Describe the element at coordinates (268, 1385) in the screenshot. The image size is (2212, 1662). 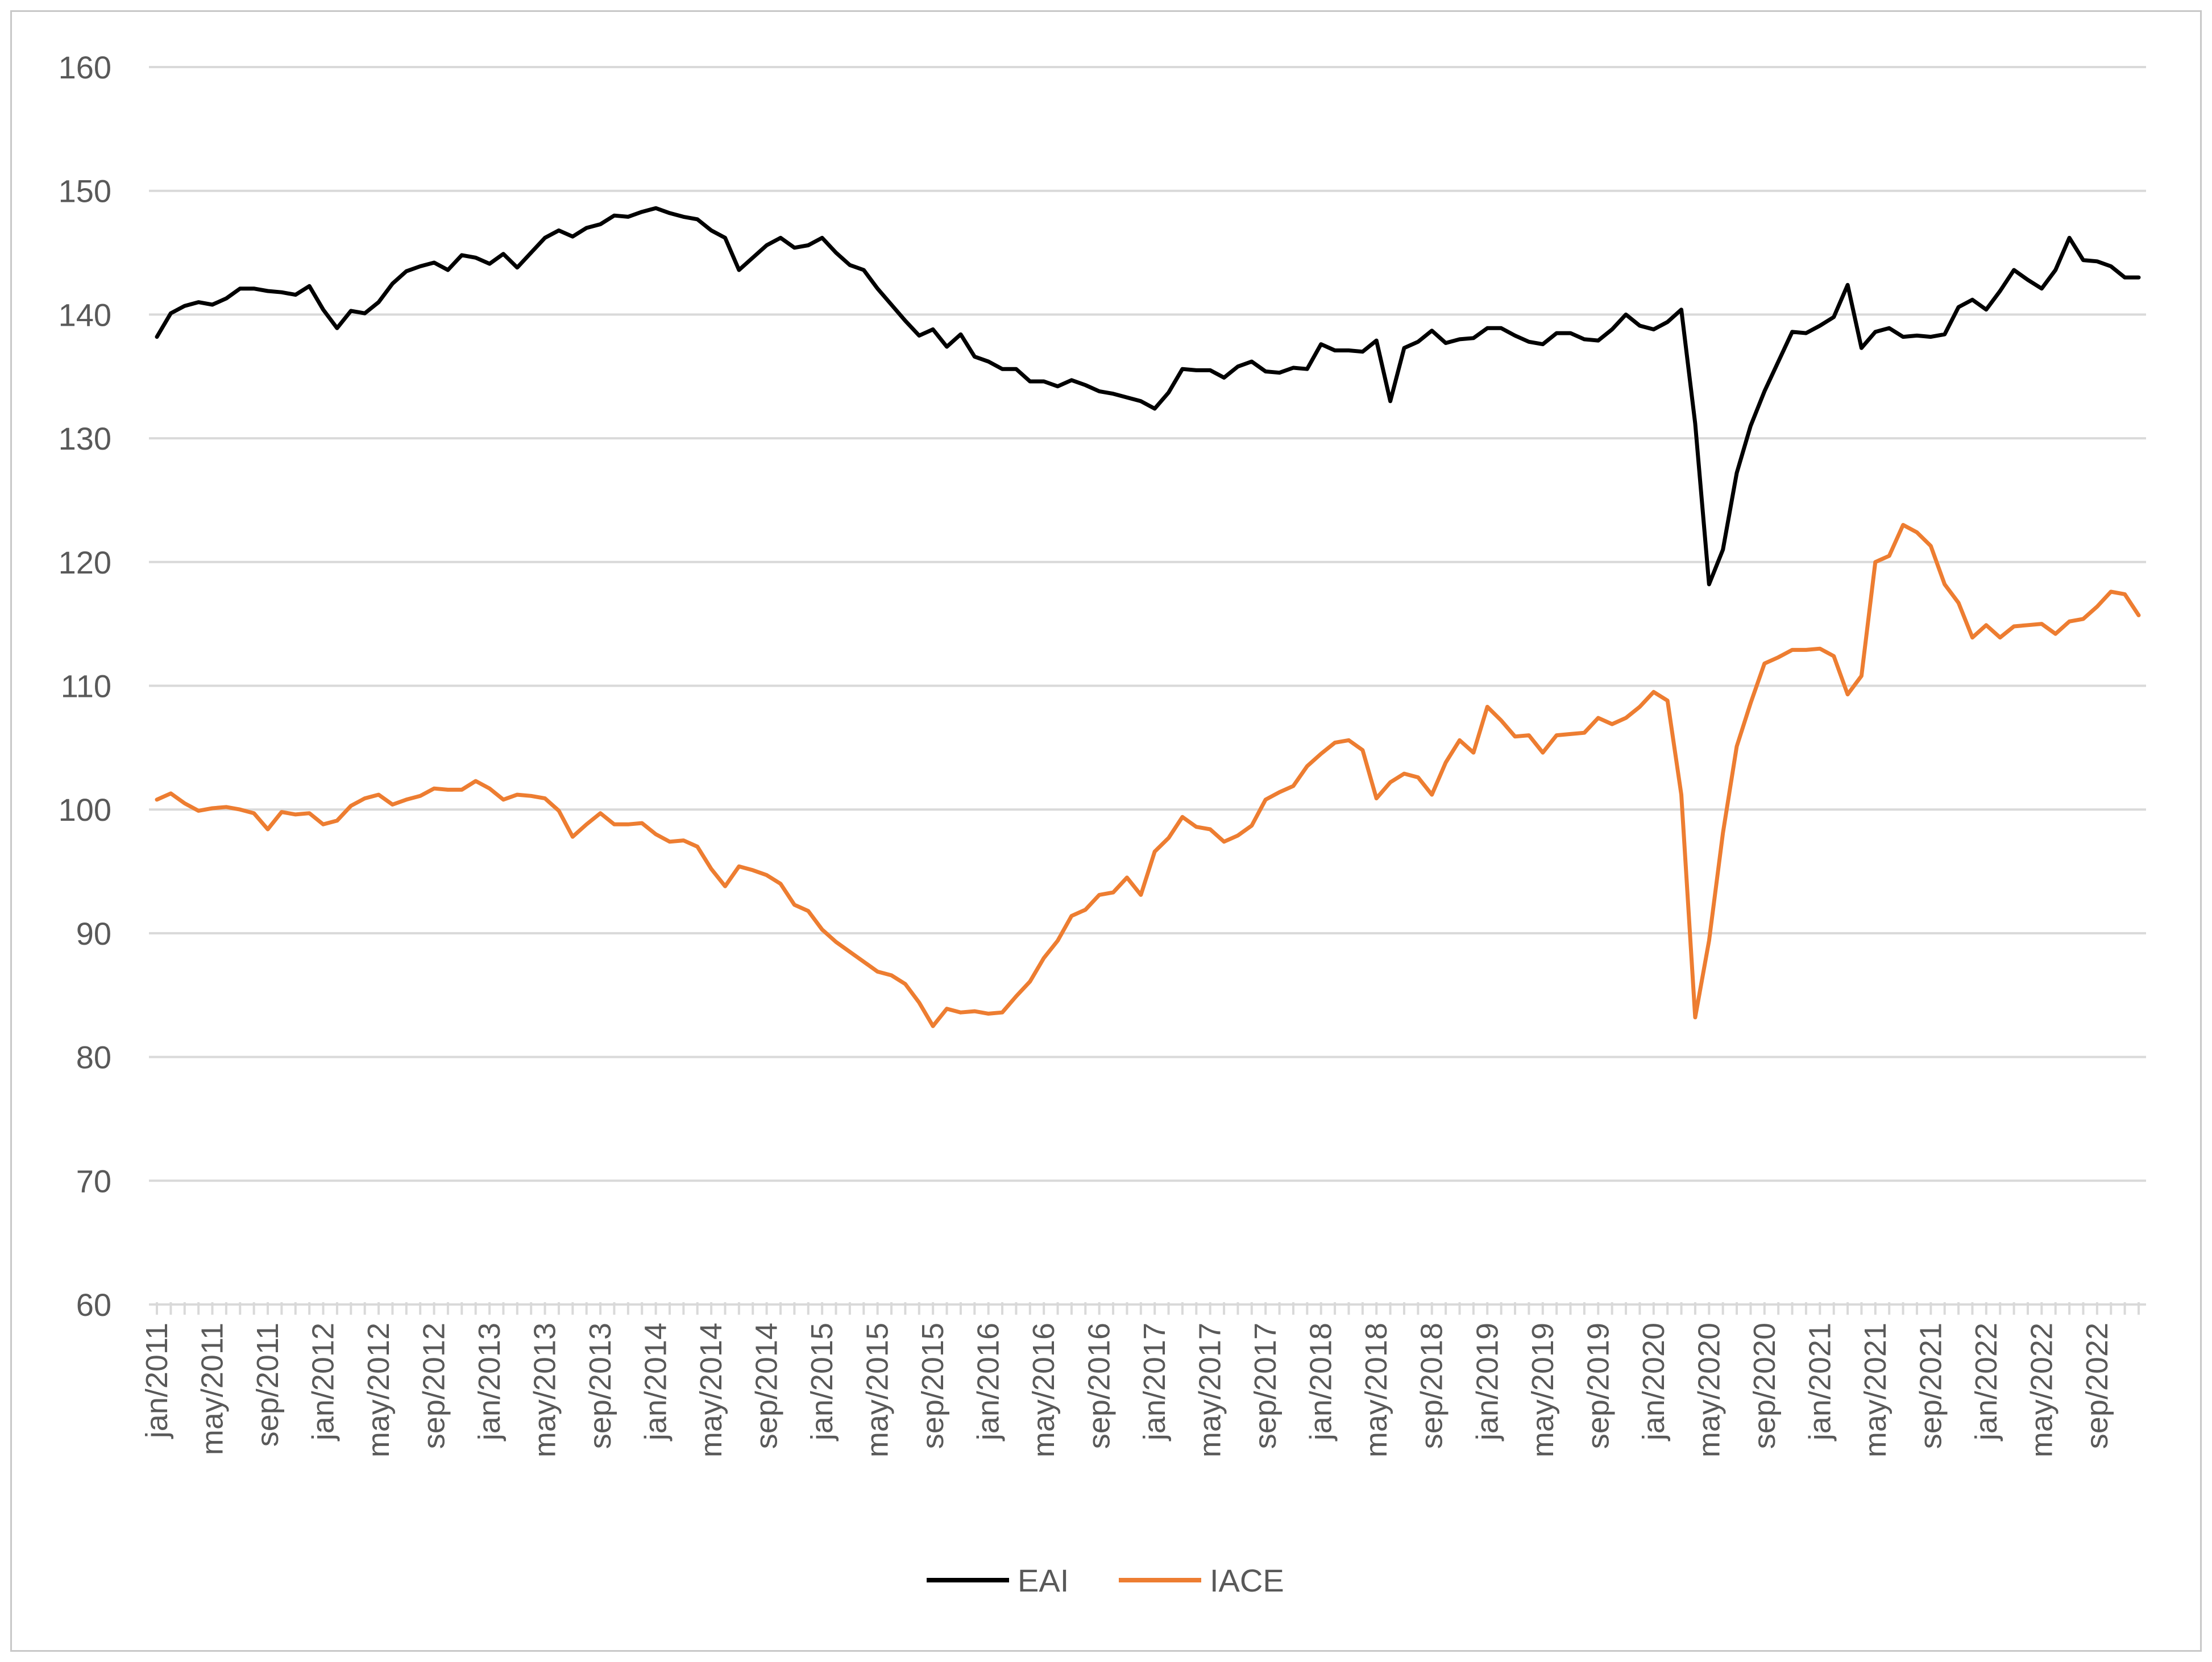
I see `x-tick-label: sep/2011` at that location.